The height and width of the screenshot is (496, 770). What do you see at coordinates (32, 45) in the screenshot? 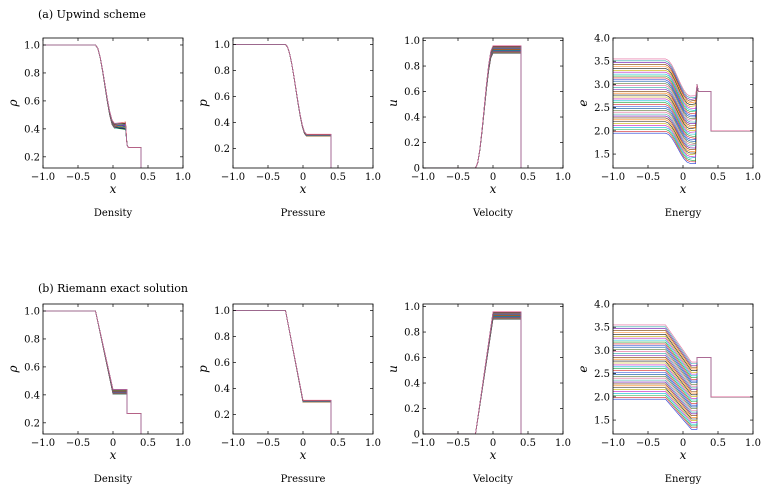
I see `y-tick-label: 1.0` at bounding box center [32, 45].